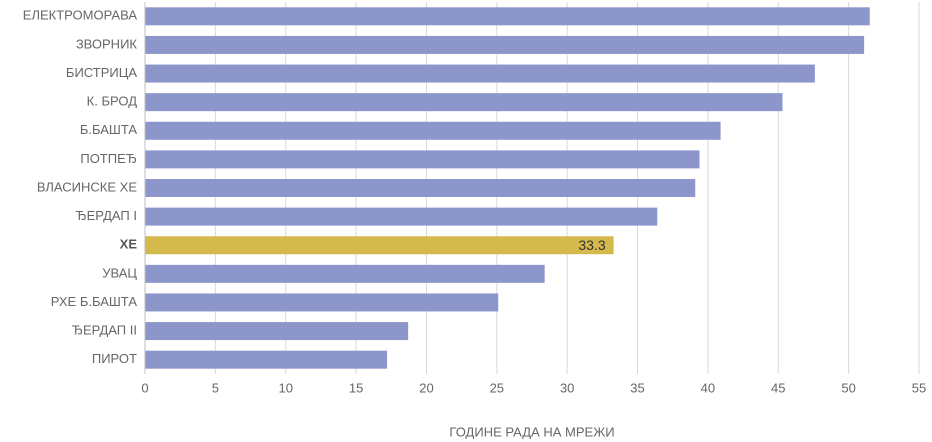 The image size is (932, 442). What do you see at coordinates (567, 387) in the screenshot?
I see `x-tick-label: 30` at bounding box center [567, 387].